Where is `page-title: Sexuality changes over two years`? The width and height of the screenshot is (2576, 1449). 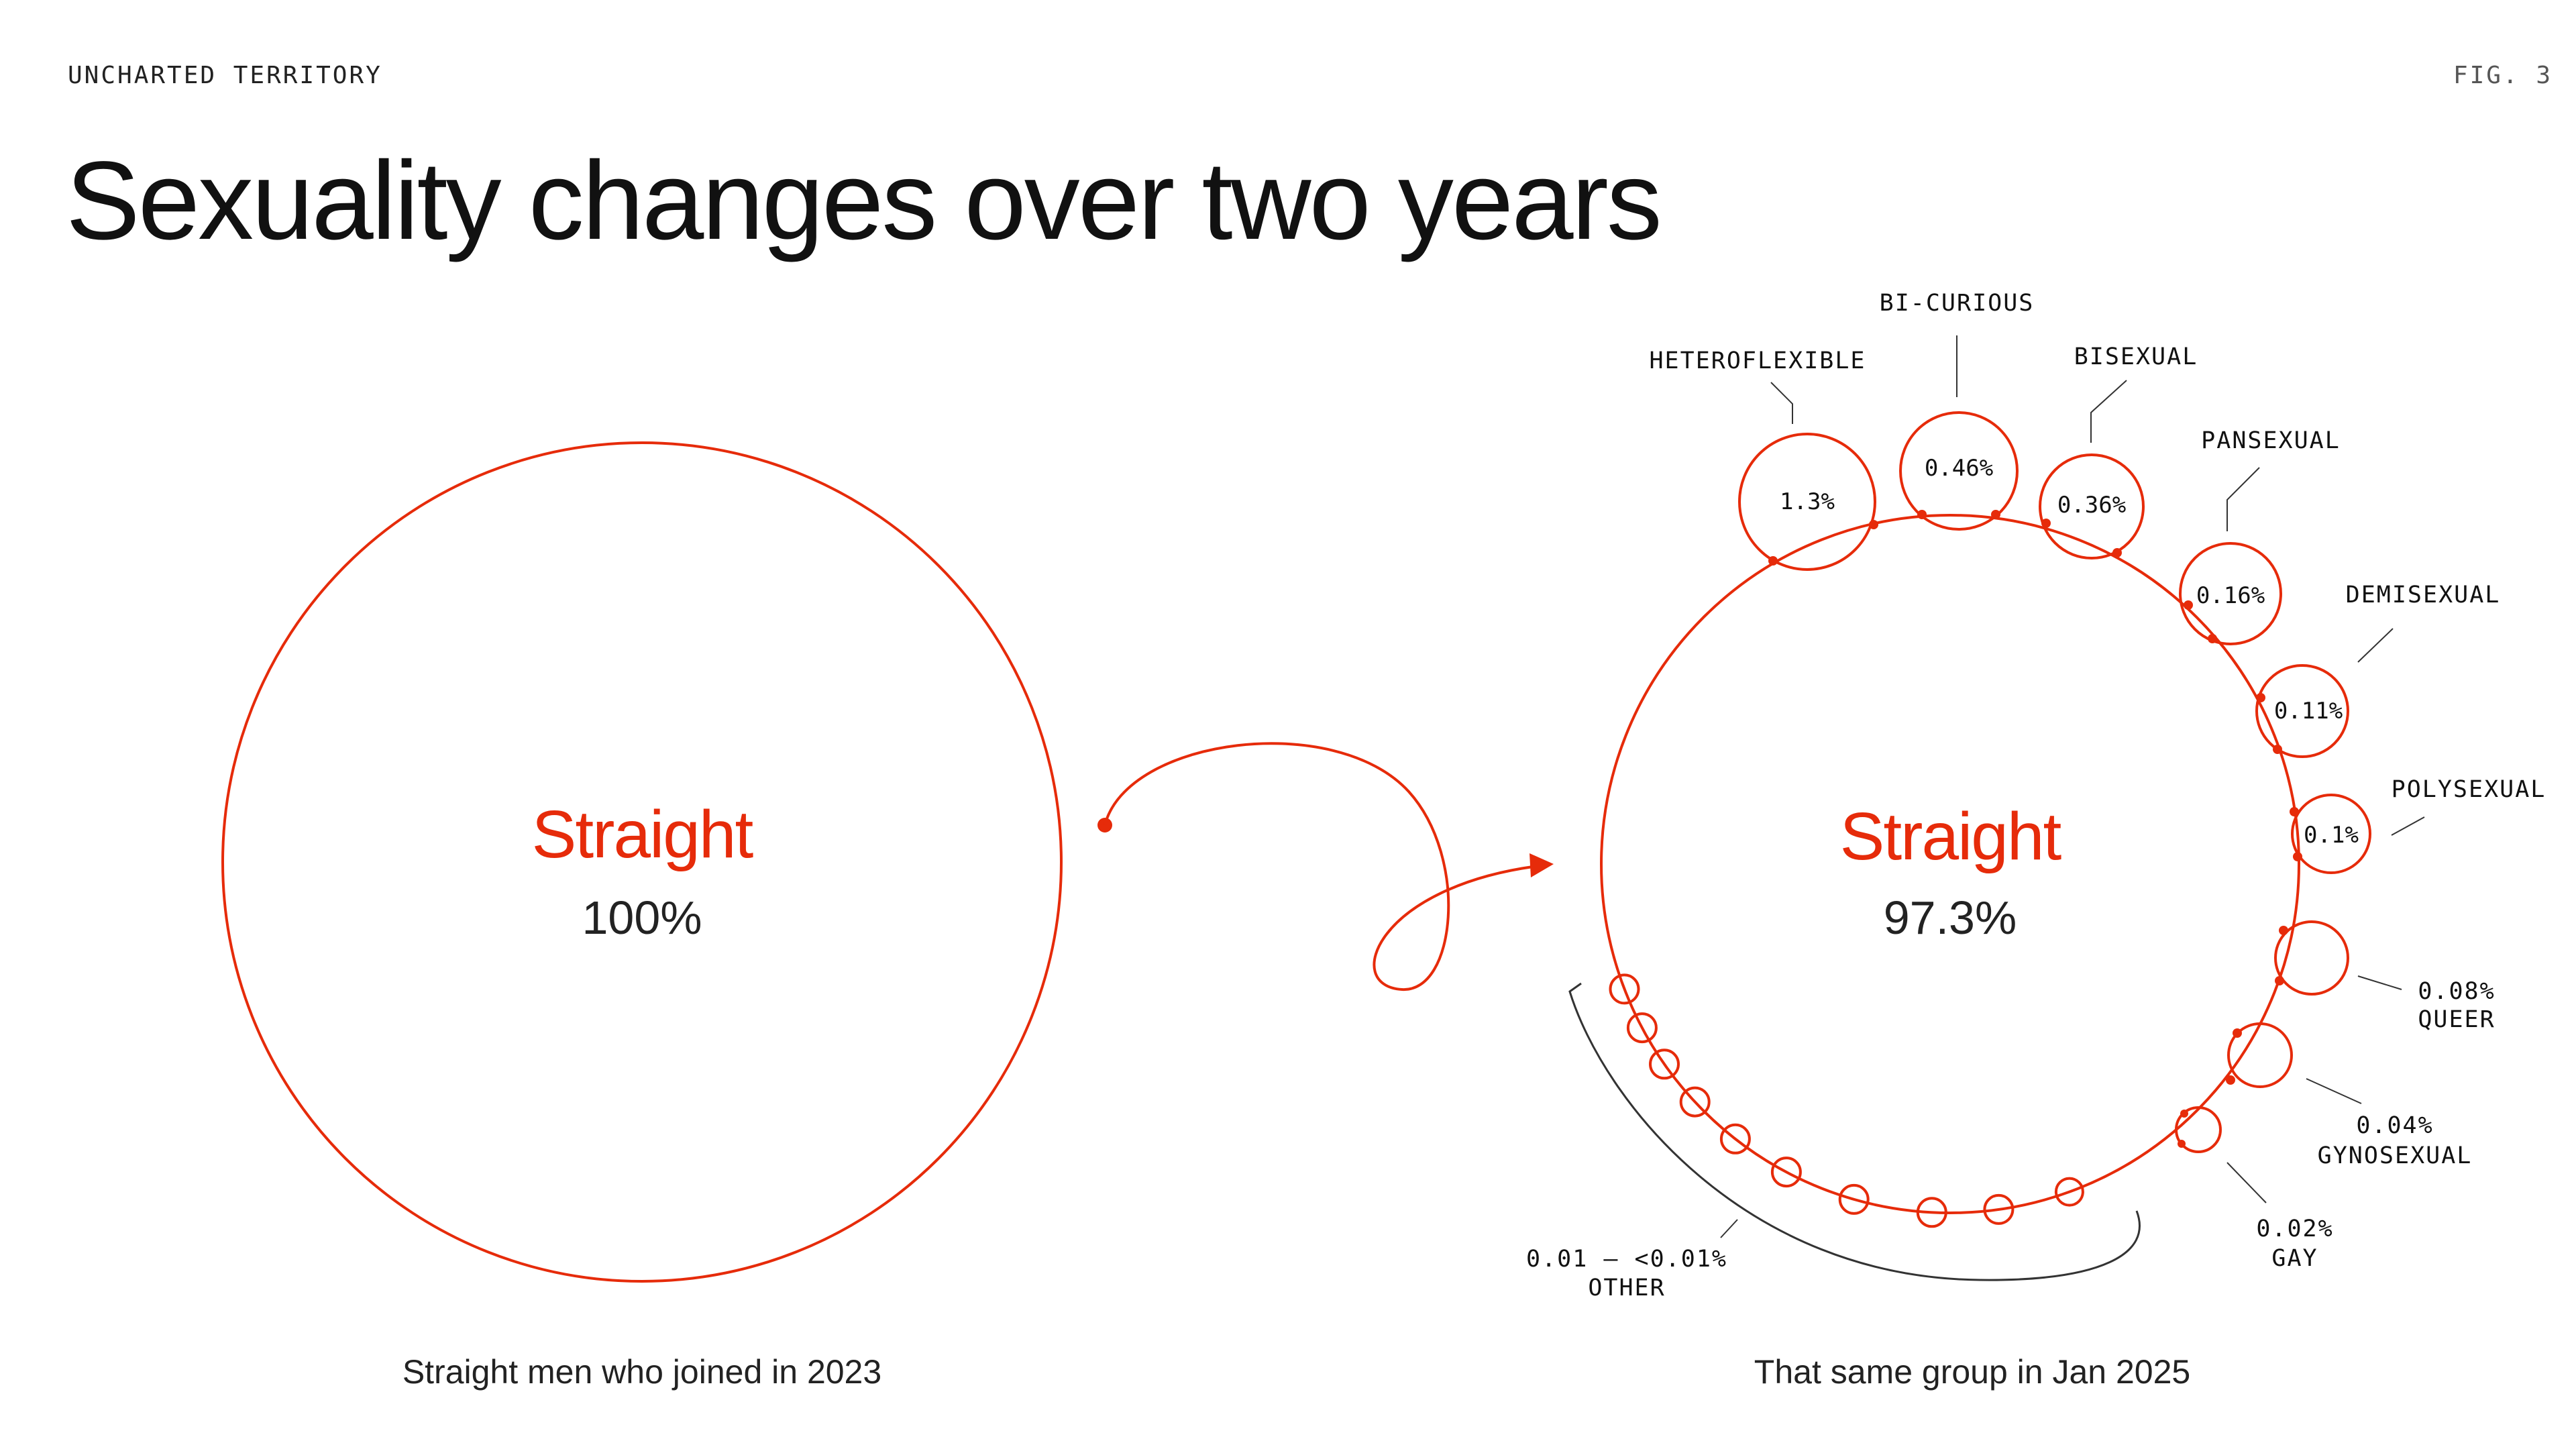
page-title: Sexuality changes over two years is located at coordinates (864, 201).